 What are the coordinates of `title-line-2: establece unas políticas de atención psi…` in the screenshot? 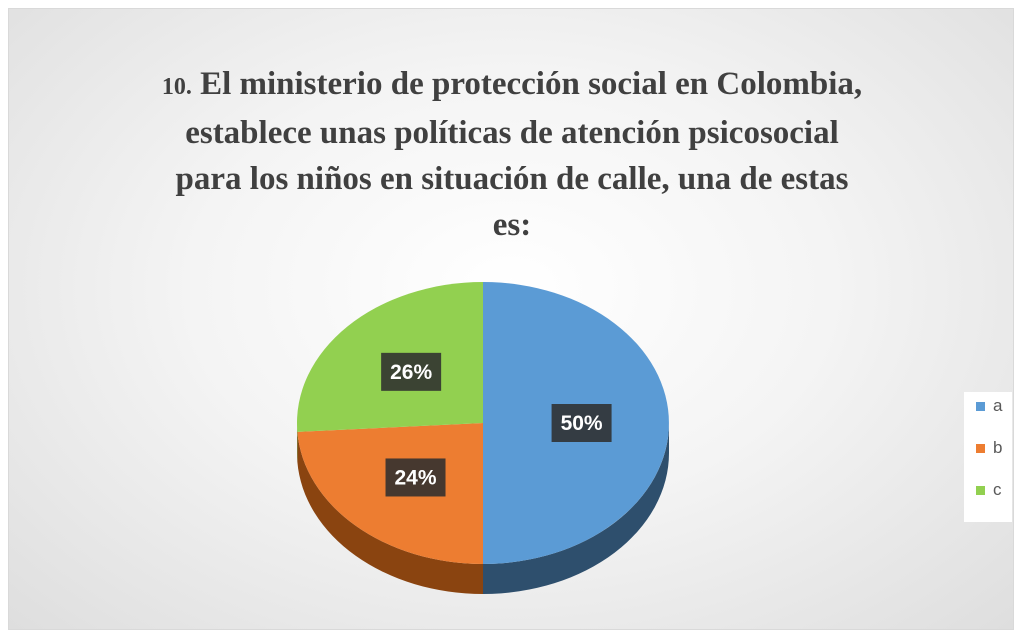 It's located at (512, 133).